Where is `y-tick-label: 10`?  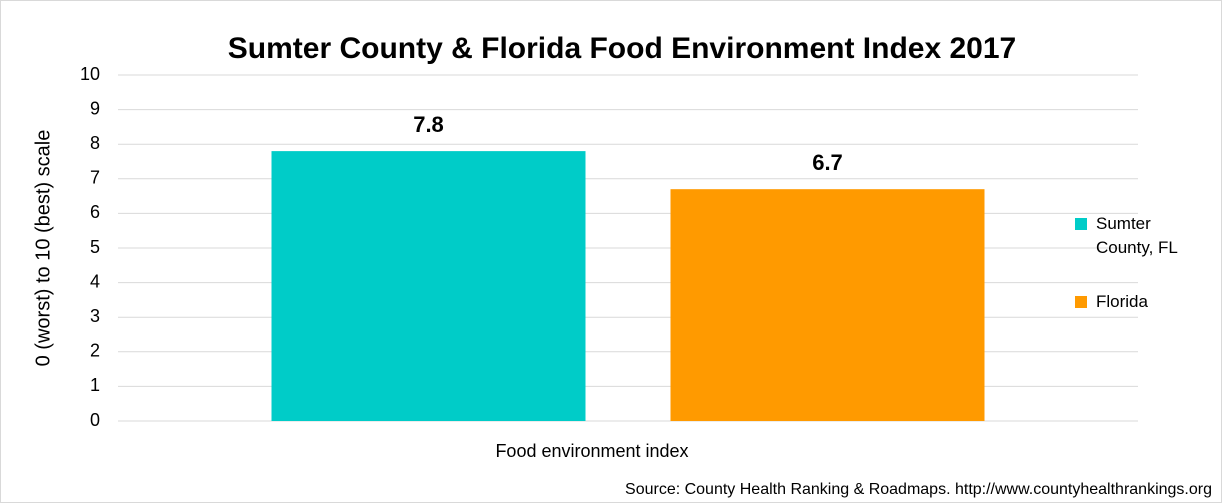
y-tick-label: 10 is located at coordinates (90, 74).